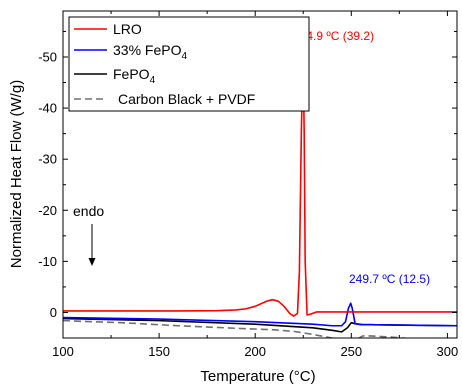 This screenshot has height=385, width=462. What do you see at coordinates (88, 211) in the screenshot?
I see `endo-label: endo` at bounding box center [88, 211].